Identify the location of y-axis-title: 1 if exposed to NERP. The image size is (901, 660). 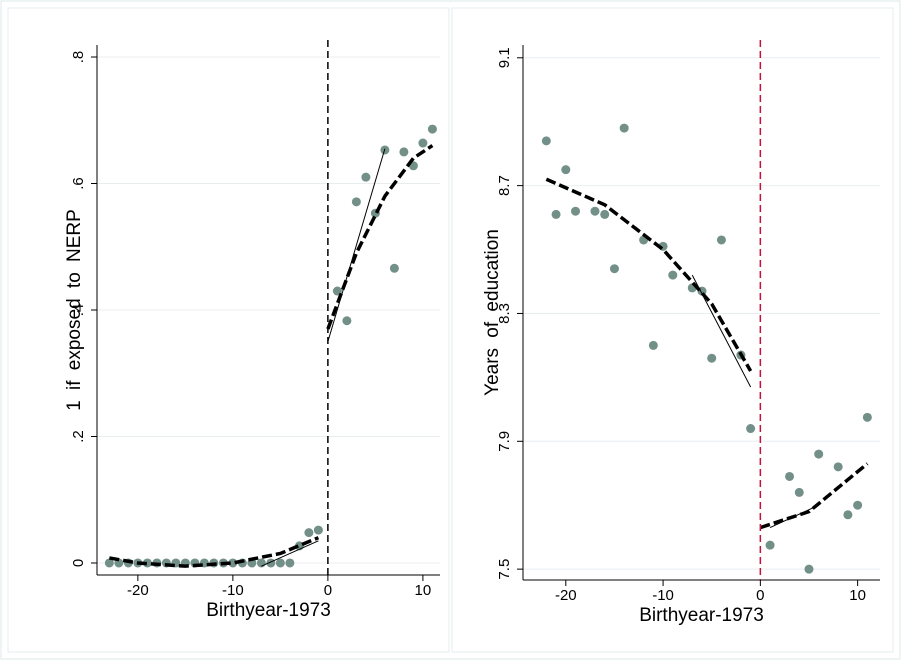
(74, 310).